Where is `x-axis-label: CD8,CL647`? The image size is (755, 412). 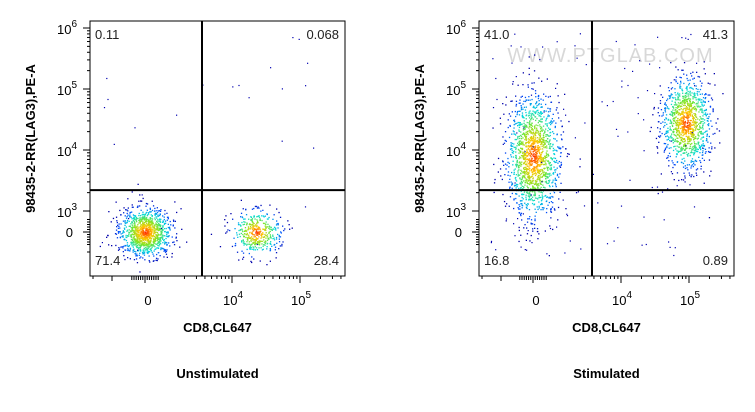 x-axis-label: CD8,CL647 is located at coordinates (217, 327).